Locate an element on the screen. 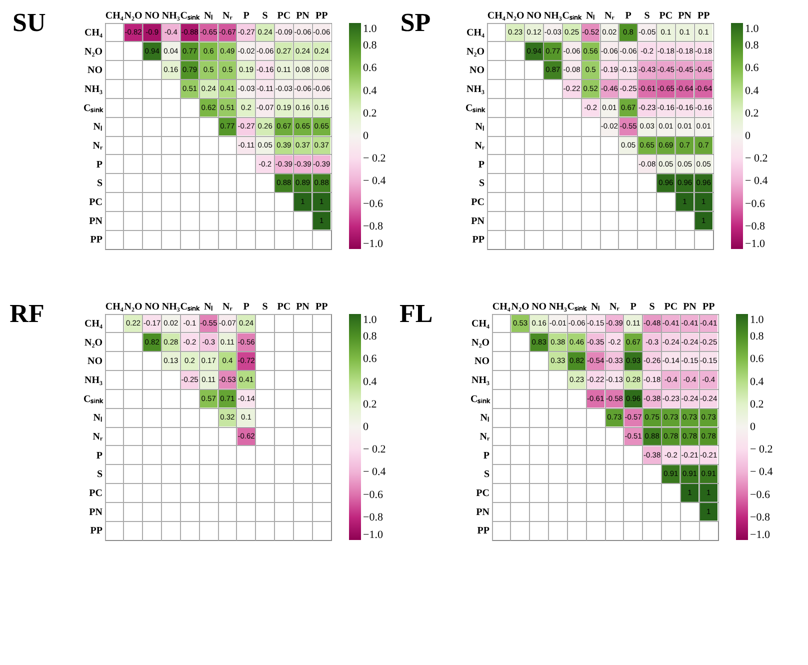 Image resolution: width=808 pixels, height=665 pixels. y-tick-label: NH₃ is located at coordinates (481, 380).